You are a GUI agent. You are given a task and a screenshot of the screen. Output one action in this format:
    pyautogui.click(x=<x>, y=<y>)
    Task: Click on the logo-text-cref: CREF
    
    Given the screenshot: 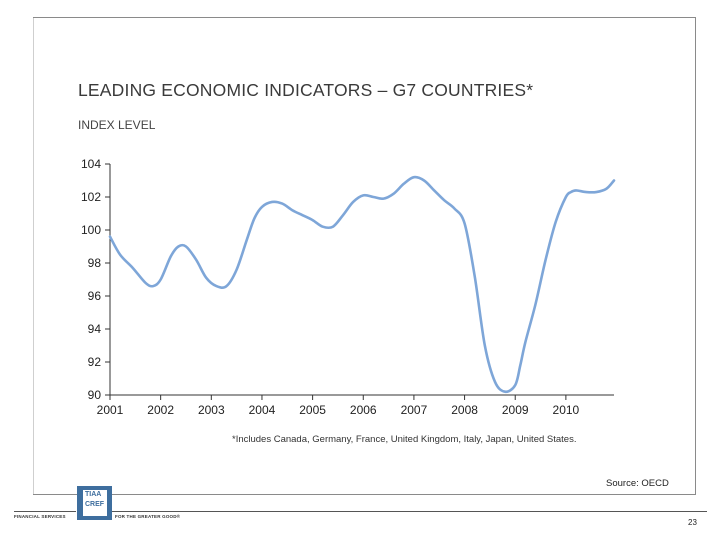 What is the action you would take?
    pyautogui.click(x=95, y=504)
    